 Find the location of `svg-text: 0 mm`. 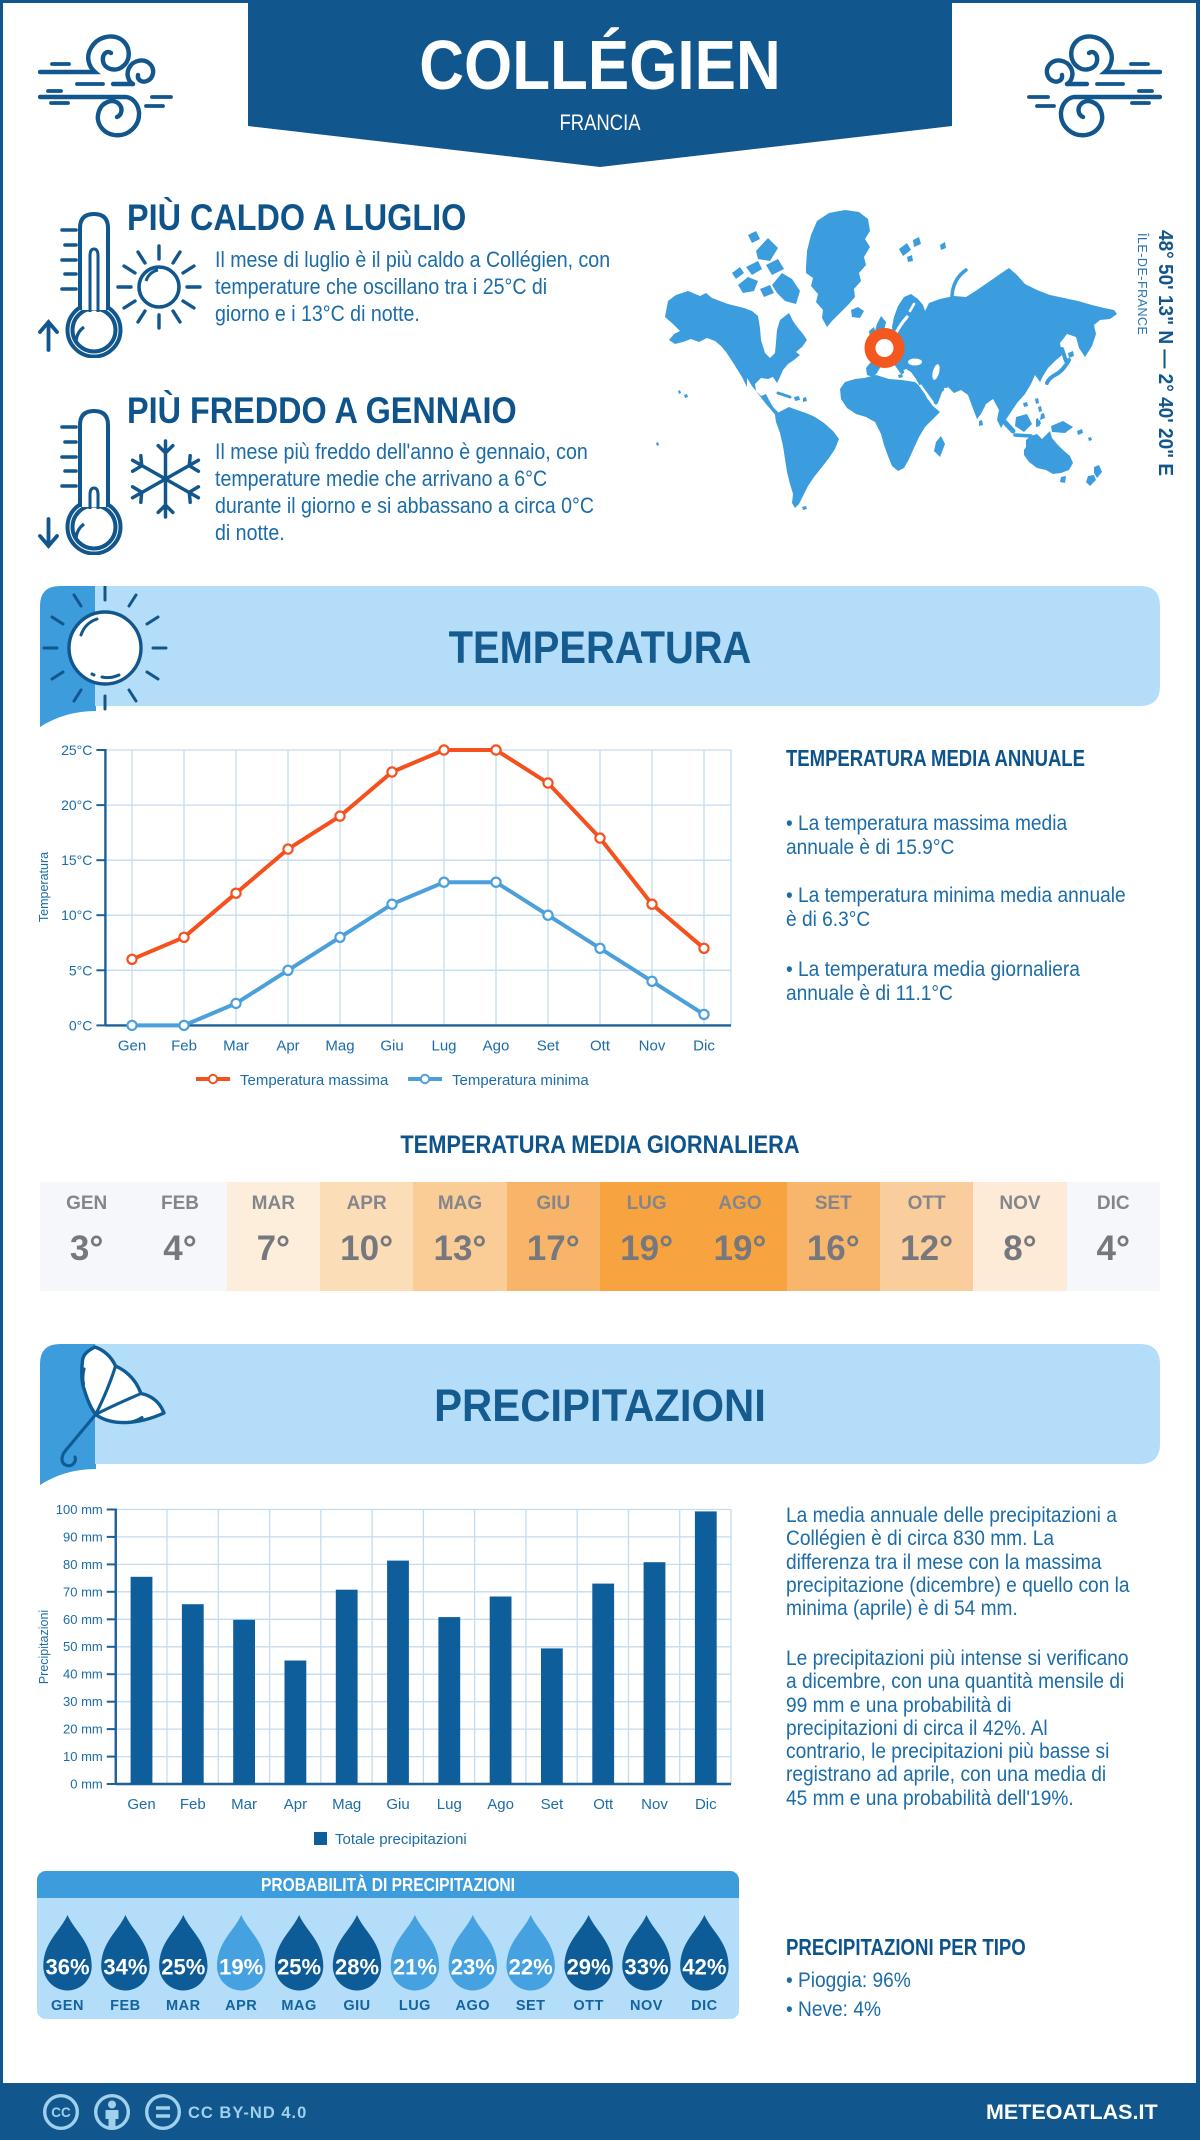

svg-text: 0 mm is located at coordinates (86, 1784).